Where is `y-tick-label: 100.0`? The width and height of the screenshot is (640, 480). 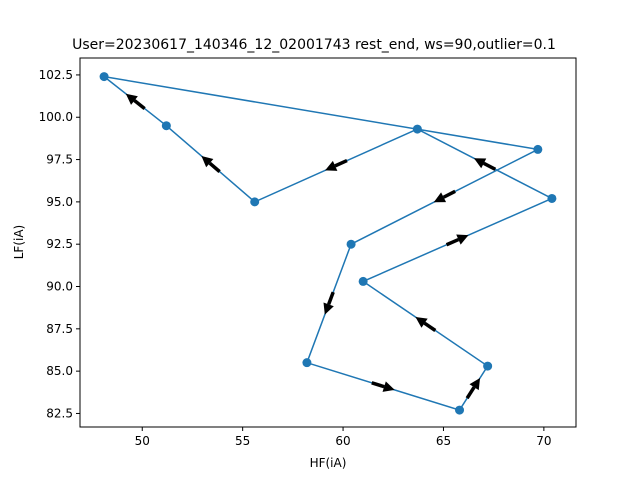 y-tick-label: 100.0 is located at coordinates (56, 117).